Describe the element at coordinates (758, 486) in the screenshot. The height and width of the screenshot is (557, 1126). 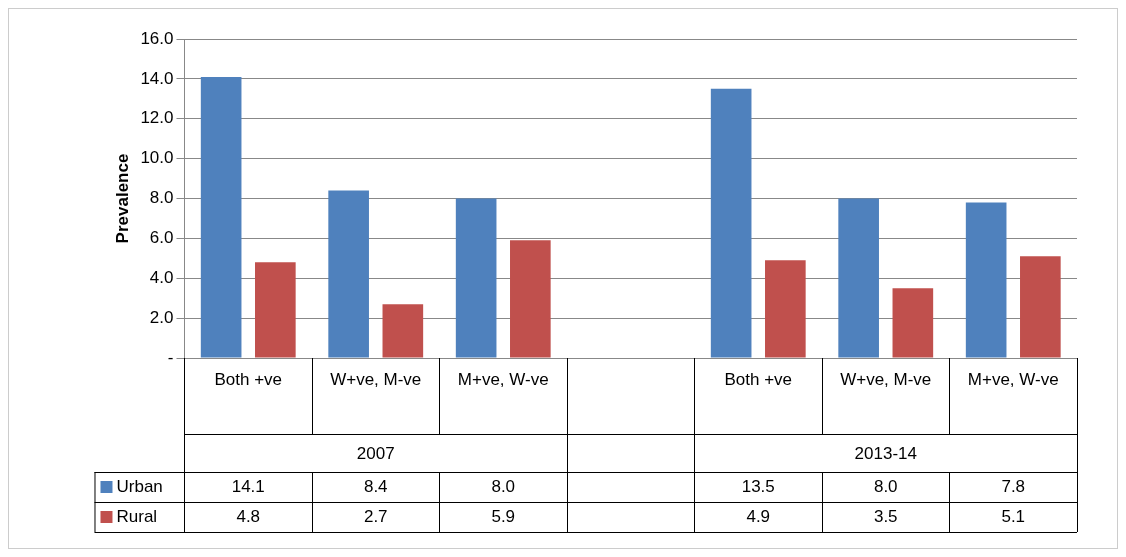
I see `data-label: 13.5` at that location.